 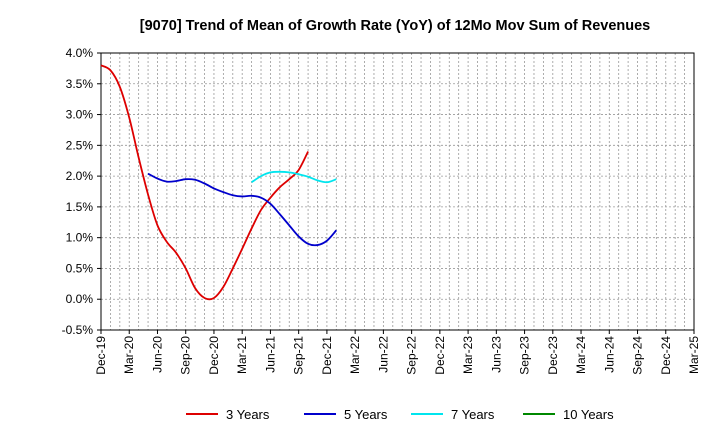 What do you see at coordinates (294, 177) in the screenshot?
I see `series-line-7-years` at bounding box center [294, 177].